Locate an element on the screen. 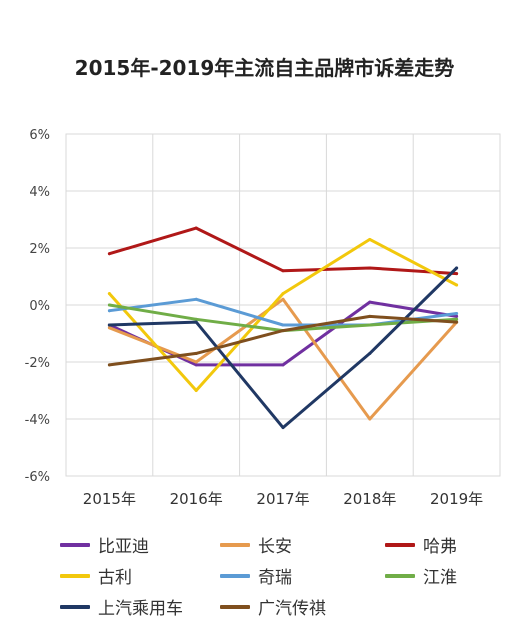 The image size is (529, 637). legend-item: 古利 is located at coordinates (140, 575).